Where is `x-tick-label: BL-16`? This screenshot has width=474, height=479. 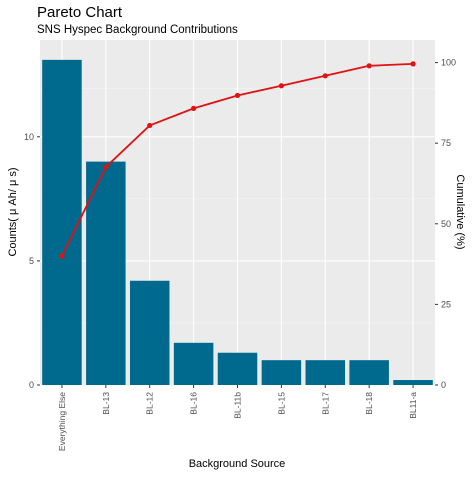
x-tick-label: BL-16 is located at coordinates (194, 403).